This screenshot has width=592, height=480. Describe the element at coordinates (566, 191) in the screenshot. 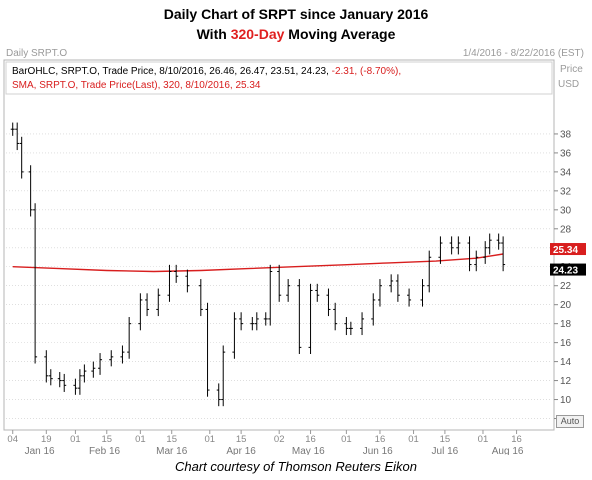

I see `y-tick-label: 32` at that location.